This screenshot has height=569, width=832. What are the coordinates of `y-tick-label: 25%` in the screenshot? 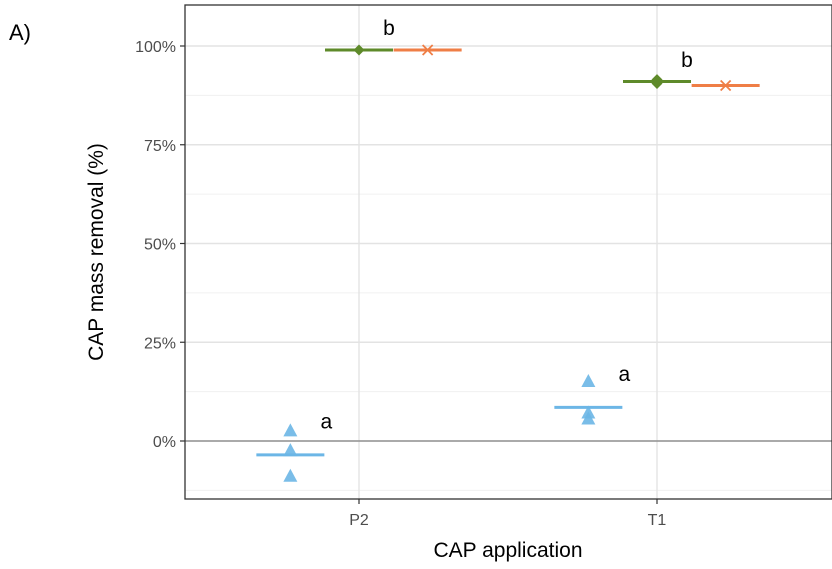 It's located at (160, 343).